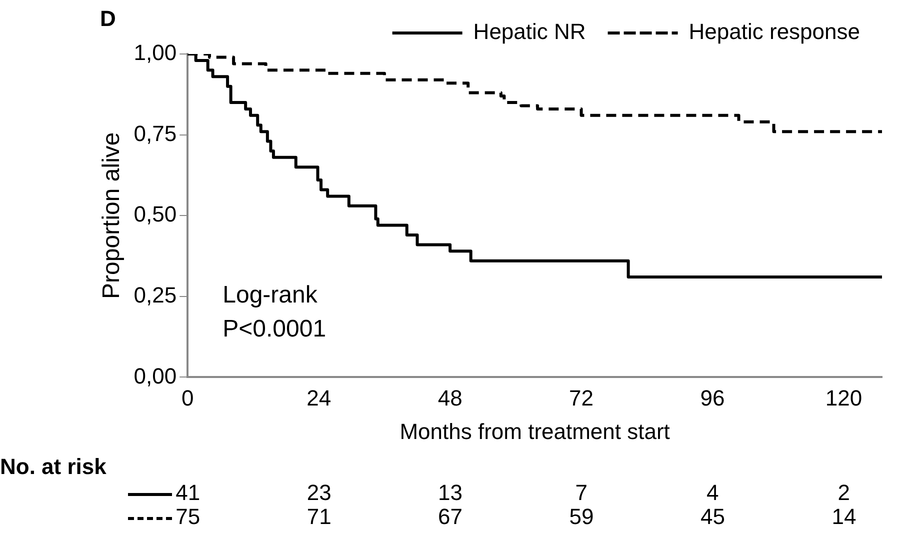 Image resolution: width=900 pixels, height=544 pixels. I want to click on x-tick-label: 0, so click(187, 397).